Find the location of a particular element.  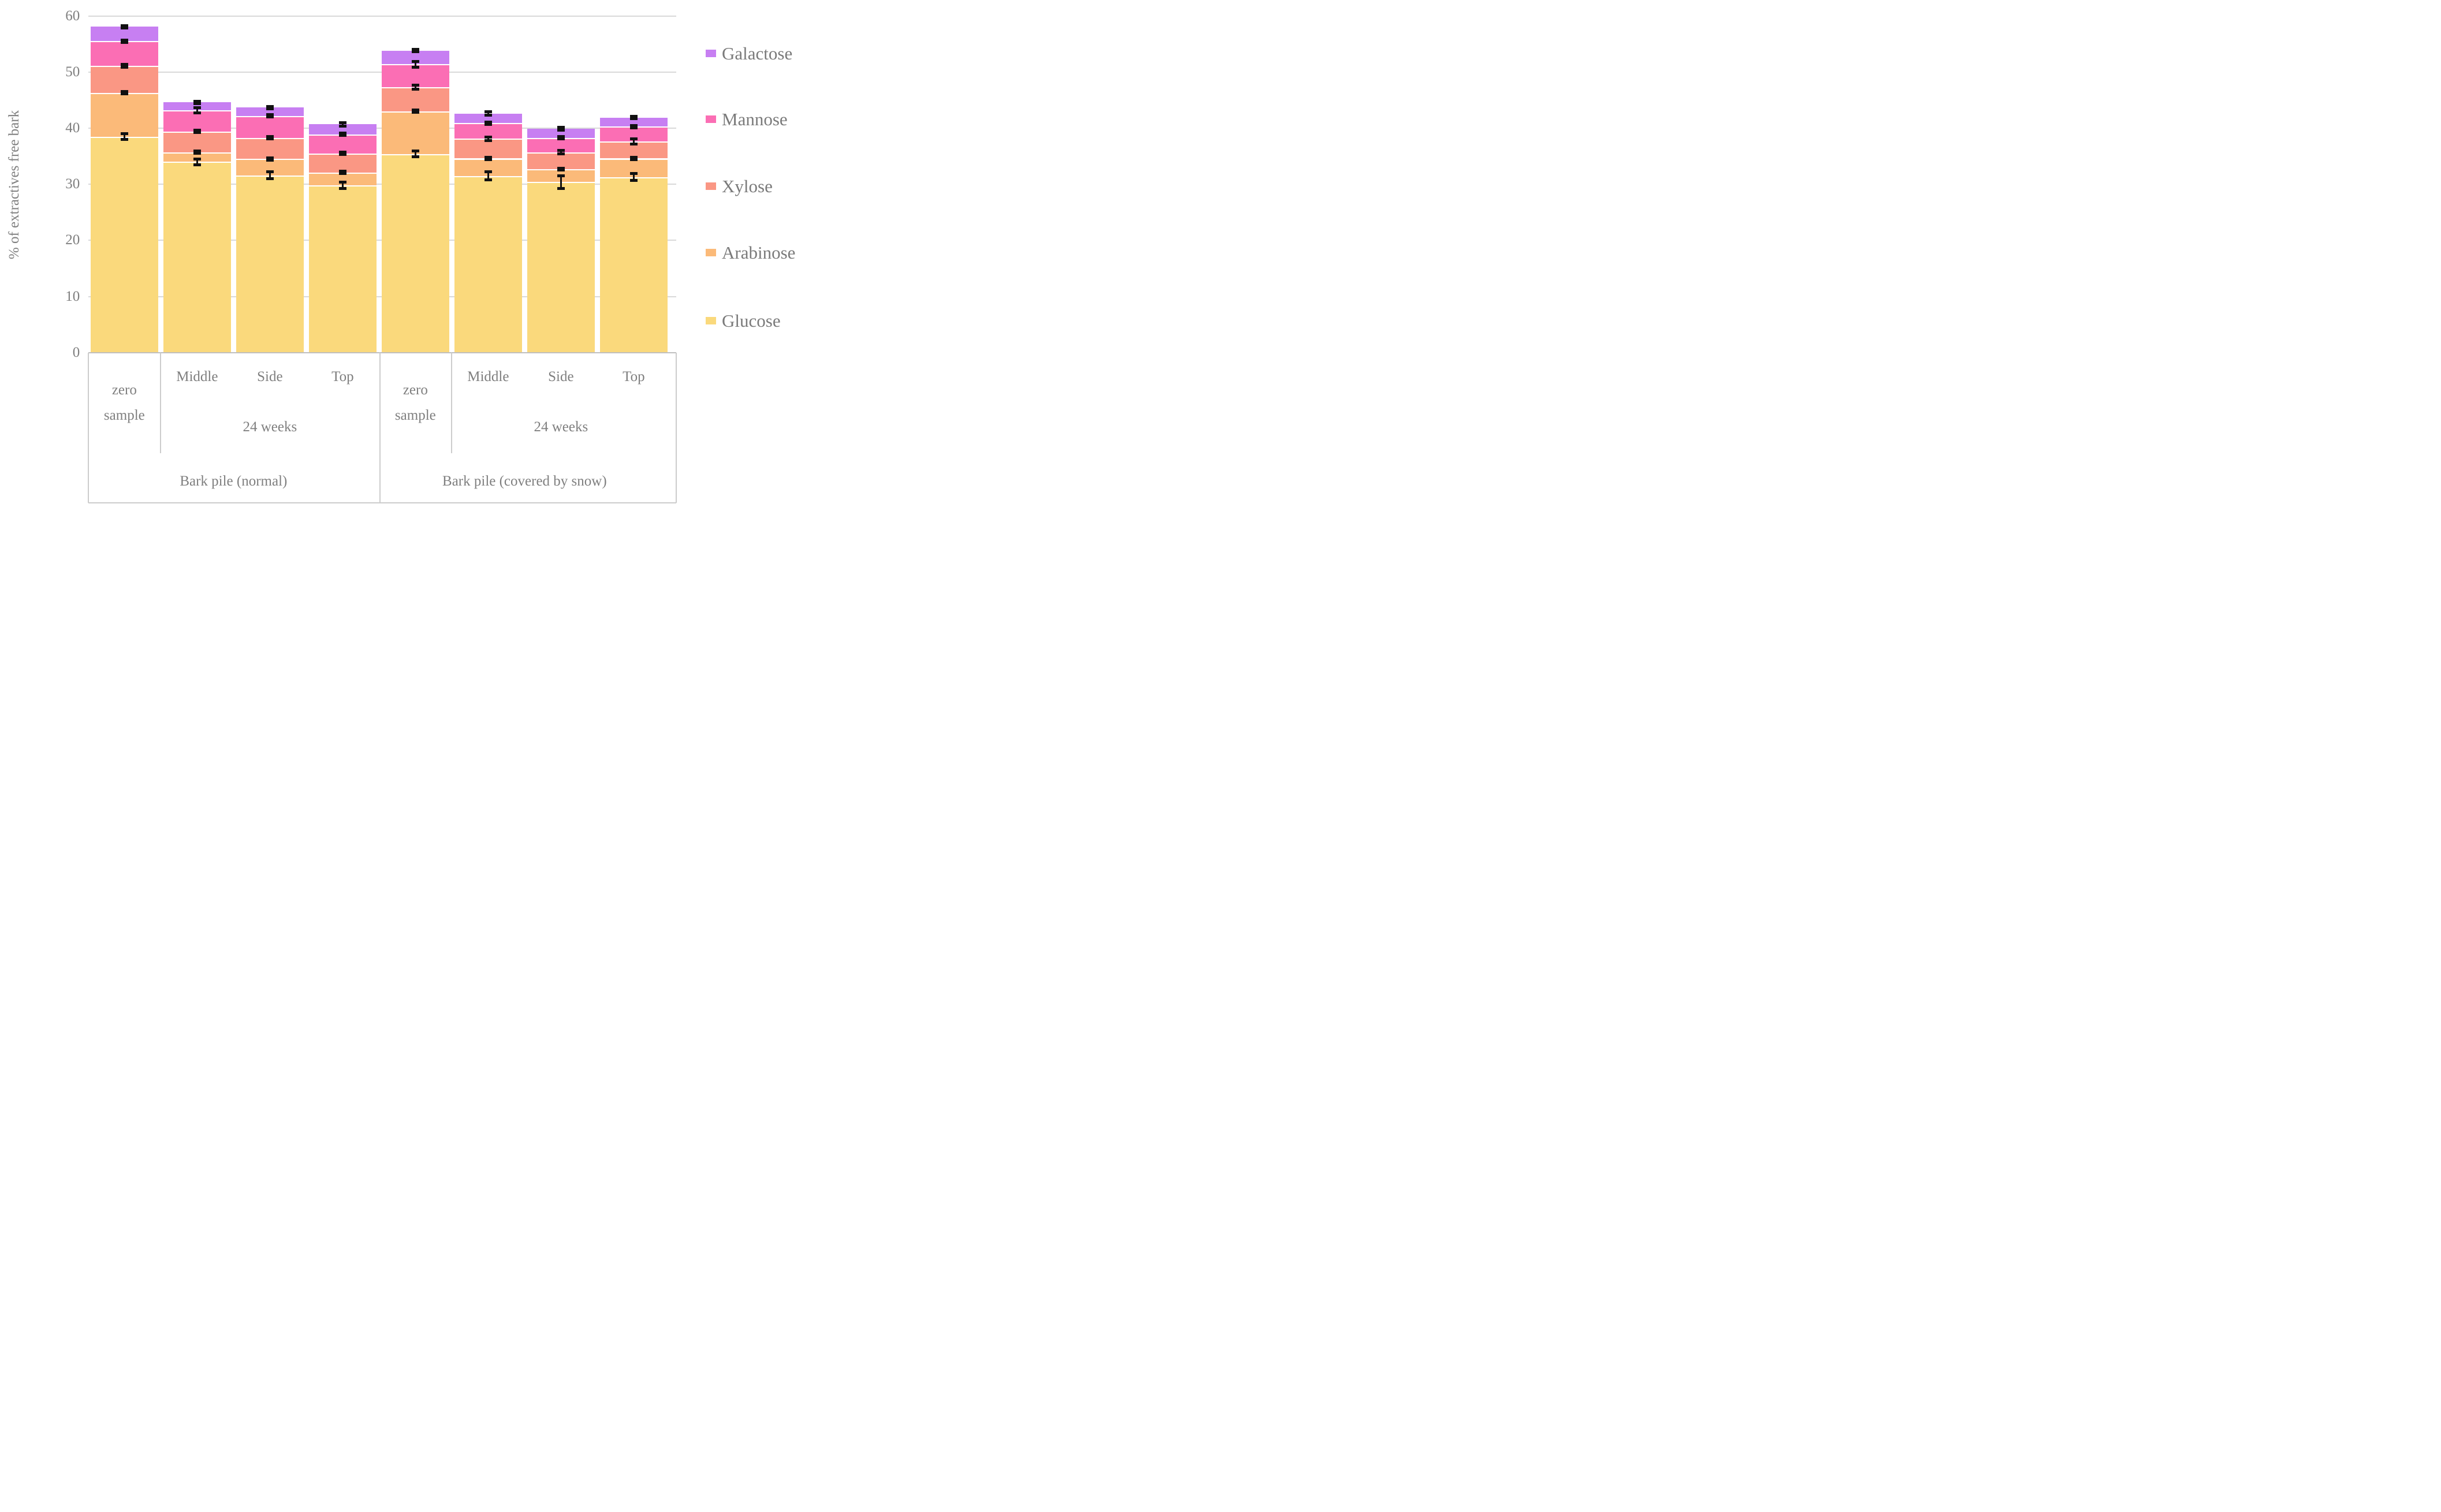

legend-item-xylose: Xylose is located at coordinates (739, 186).